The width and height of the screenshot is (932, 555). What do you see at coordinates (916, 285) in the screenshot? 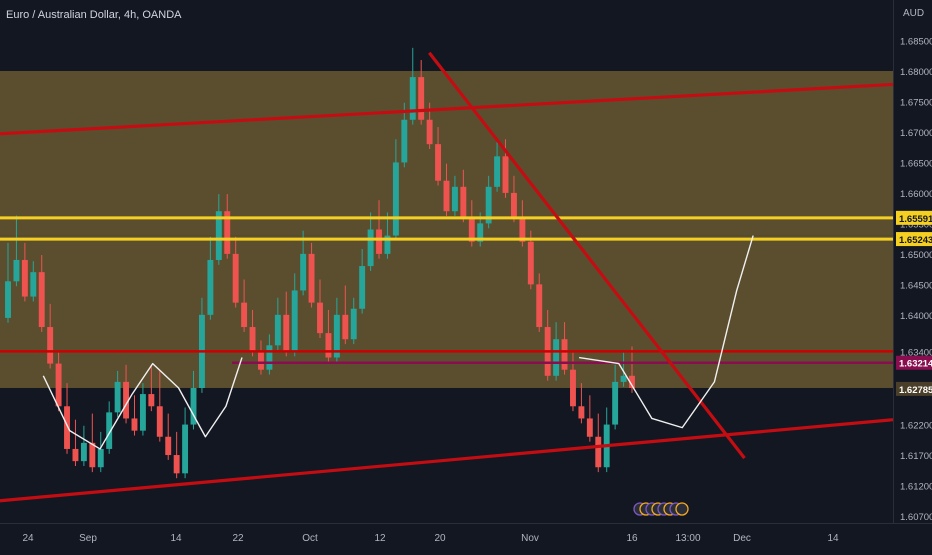
I see `y-tick-label: 1.64500` at bounding box center [916, 285].